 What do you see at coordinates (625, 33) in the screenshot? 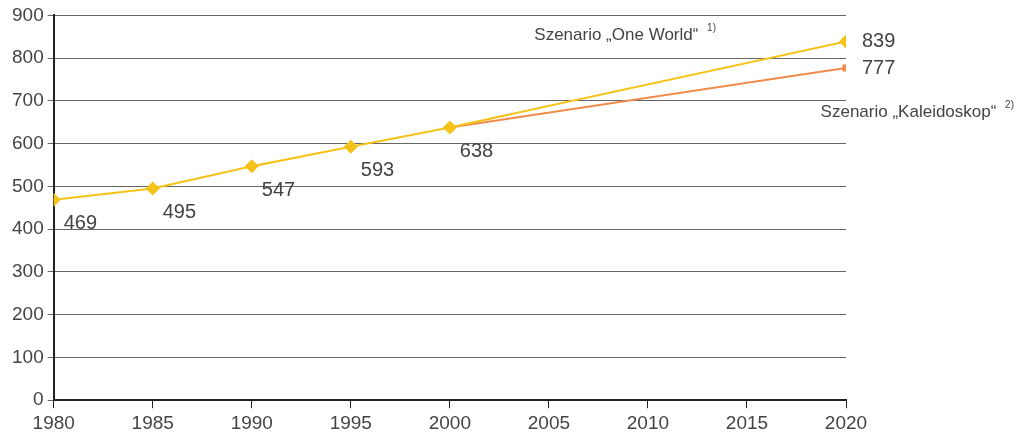
I see `series-label: Szenario „One World“ 1)` at bounding box center [625, 33].